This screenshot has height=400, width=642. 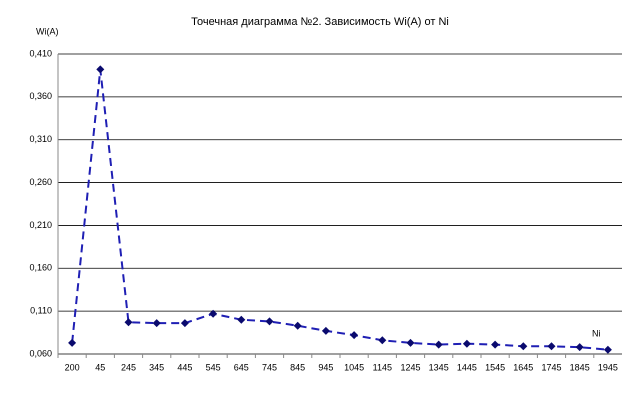 I want to click on x-tick-label: 1345, so click(x=439, y=367).